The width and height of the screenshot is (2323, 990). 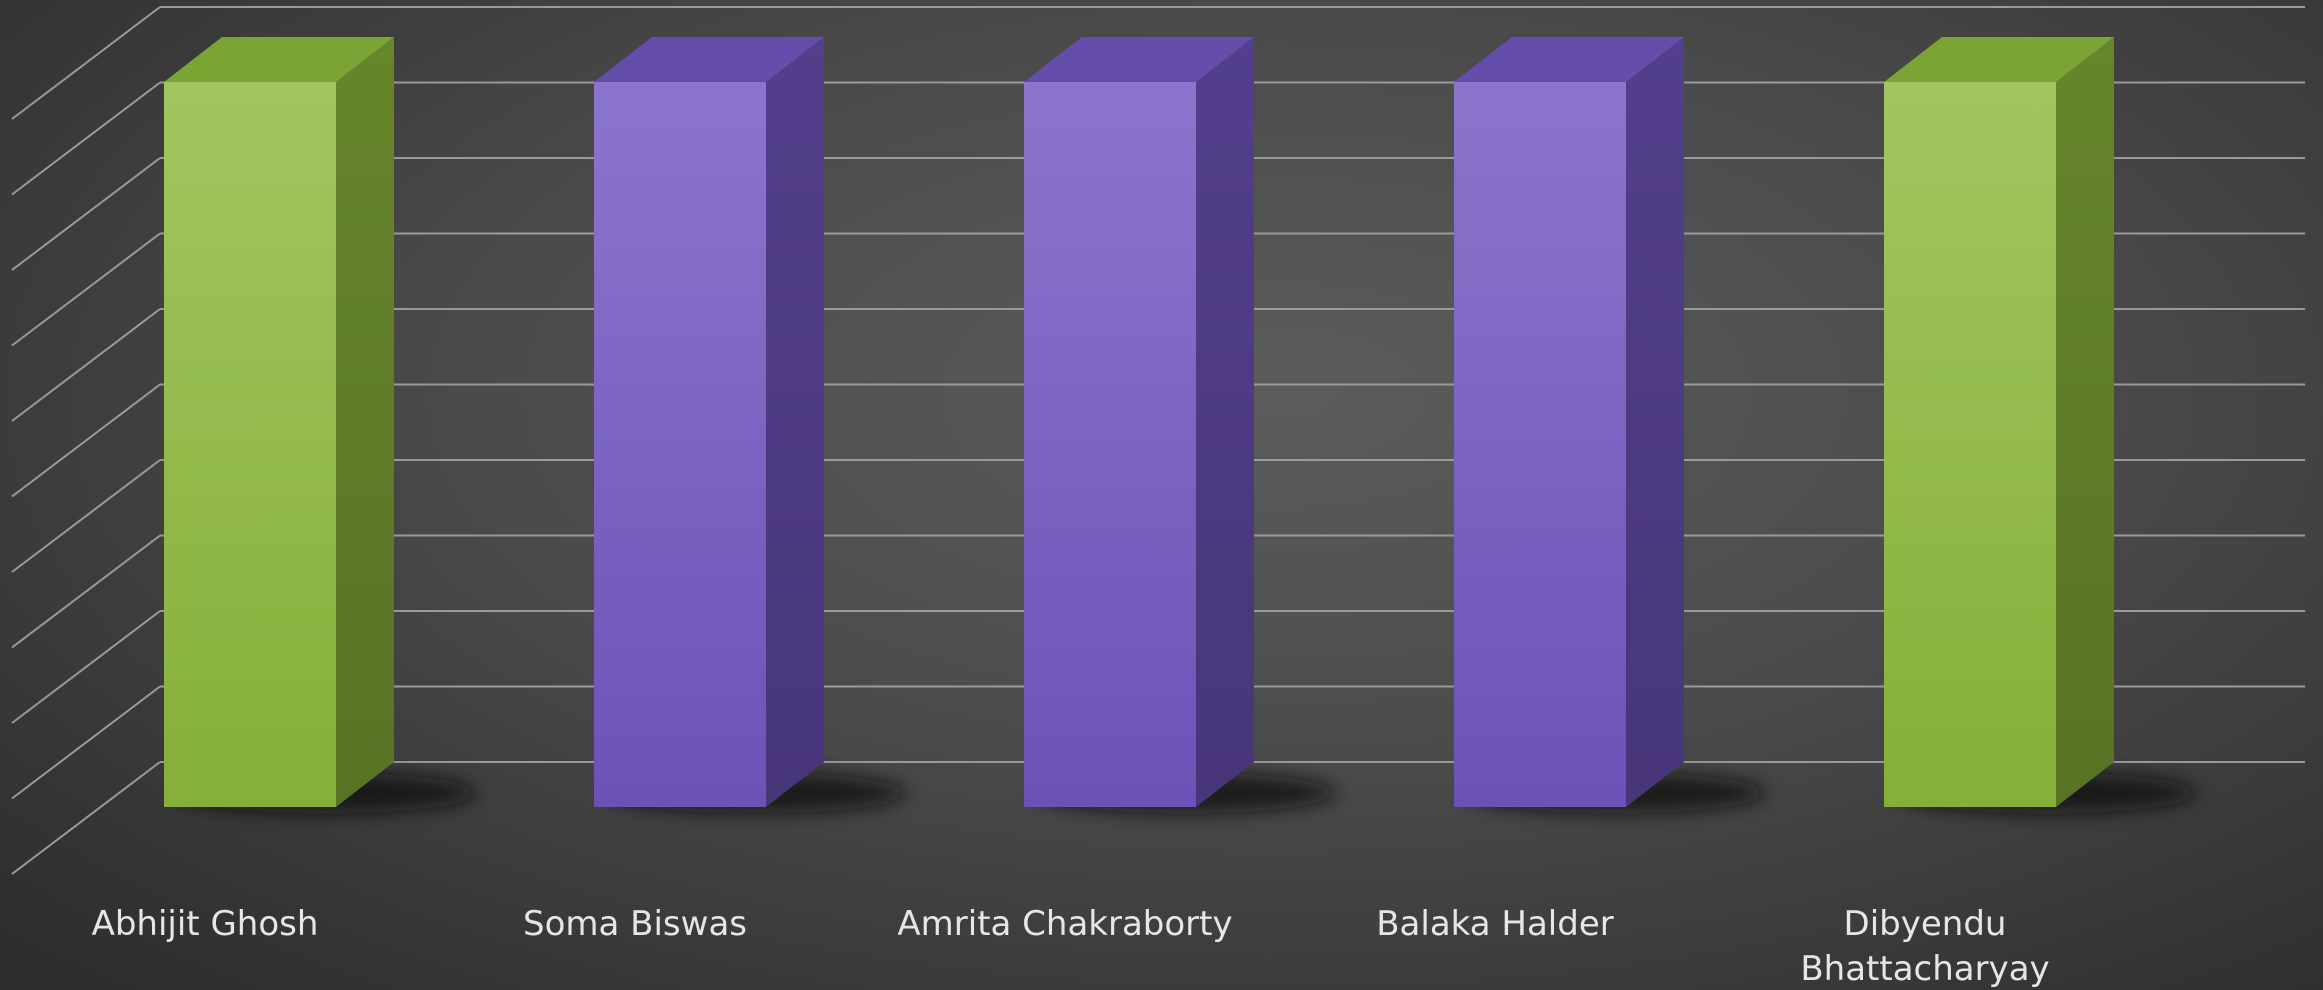 What do you see at coordinates (635, 924) in the screenshot?
I see `category-label: Soma Biswas` at bounding box center [635, 924].